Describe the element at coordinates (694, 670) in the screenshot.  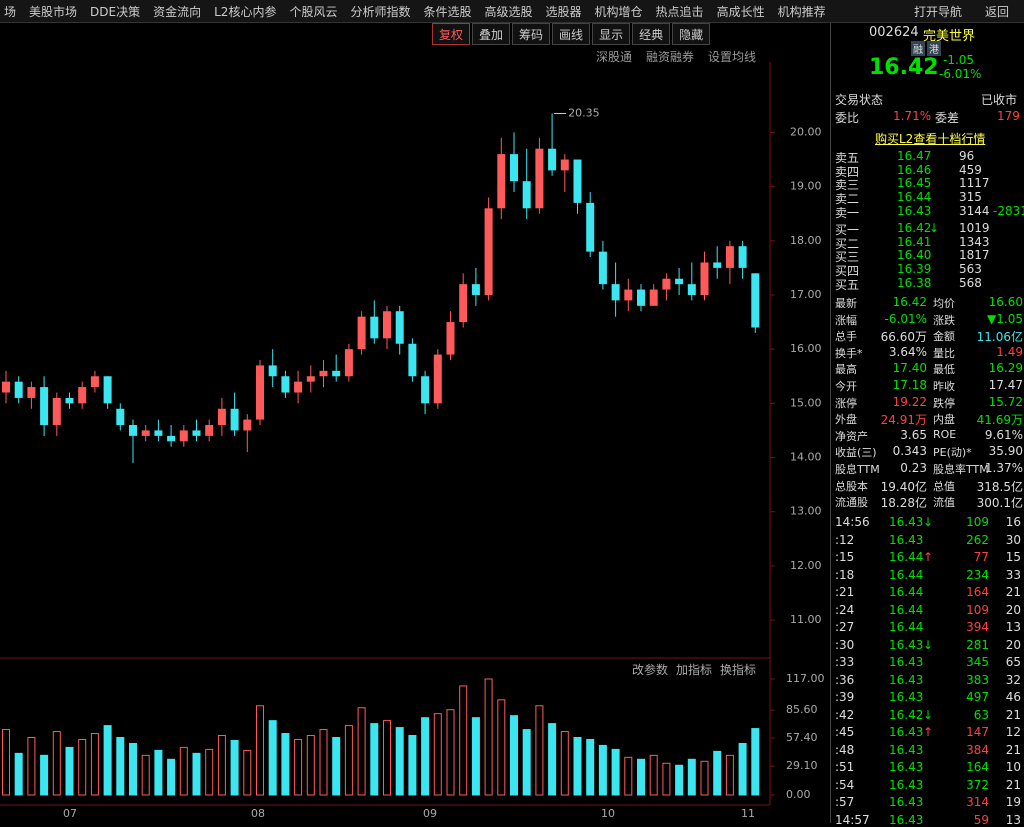
I see `indicator-button: 加指标` at that location.